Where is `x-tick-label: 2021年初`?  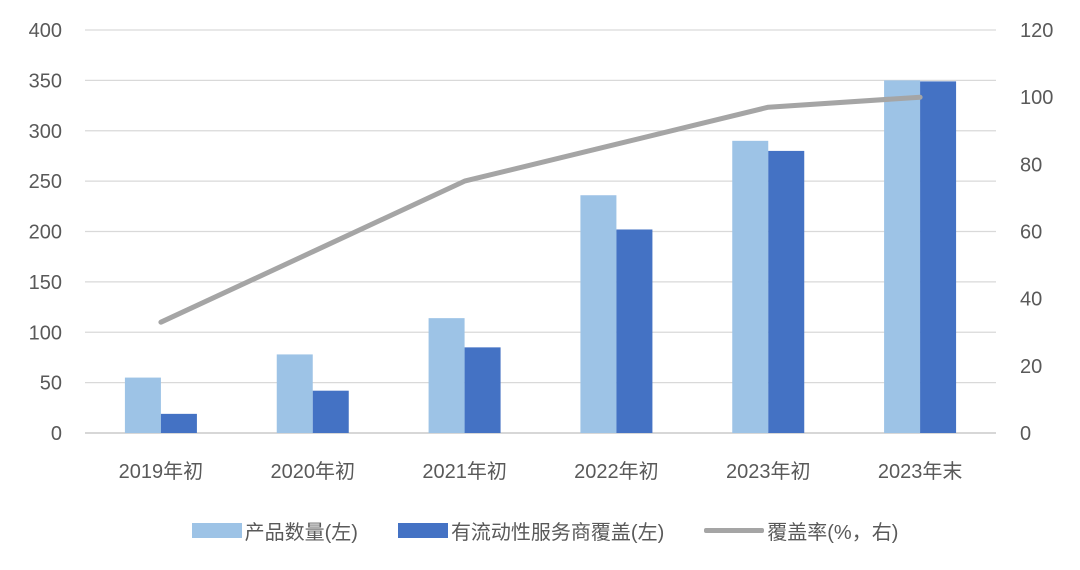
x-tick-label: 2021年初 is located at coordinates (464, 471).